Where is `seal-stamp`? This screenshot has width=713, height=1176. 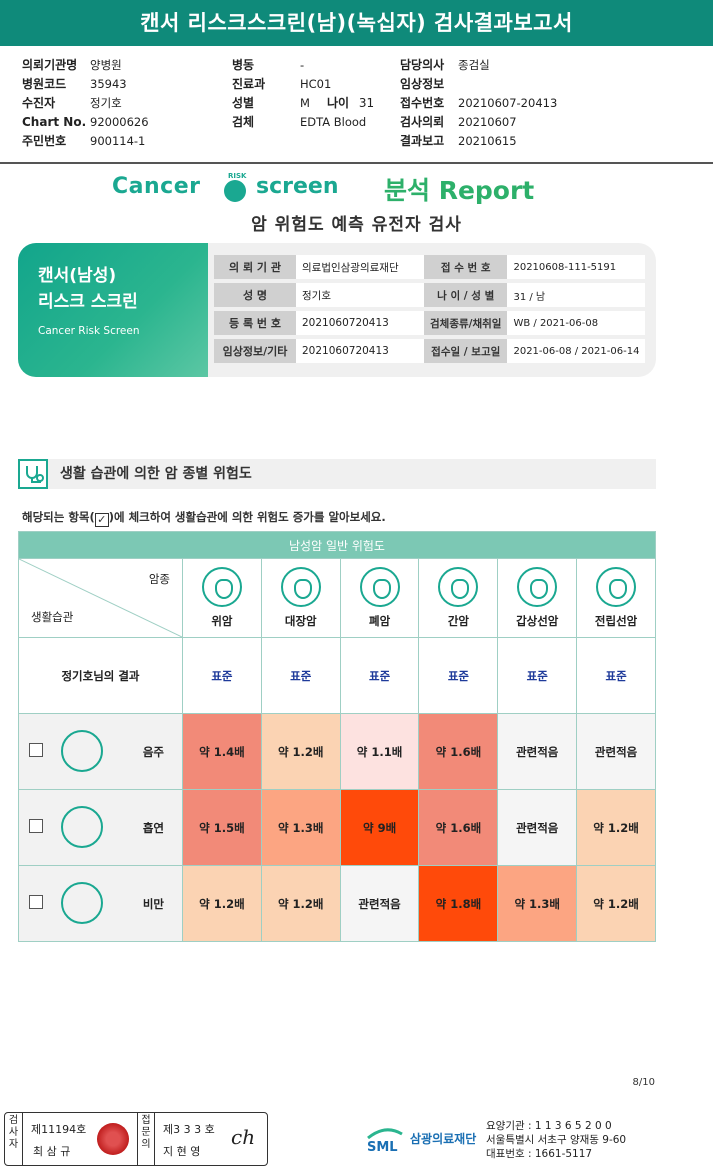 seal-stamp is located at coordinates (113, 1139).